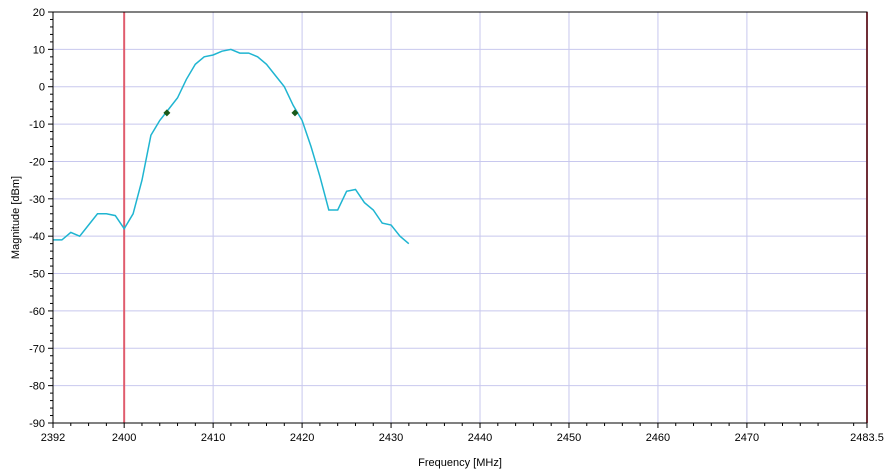  I want to click on y-tick-label: -10, so click(37, 125).